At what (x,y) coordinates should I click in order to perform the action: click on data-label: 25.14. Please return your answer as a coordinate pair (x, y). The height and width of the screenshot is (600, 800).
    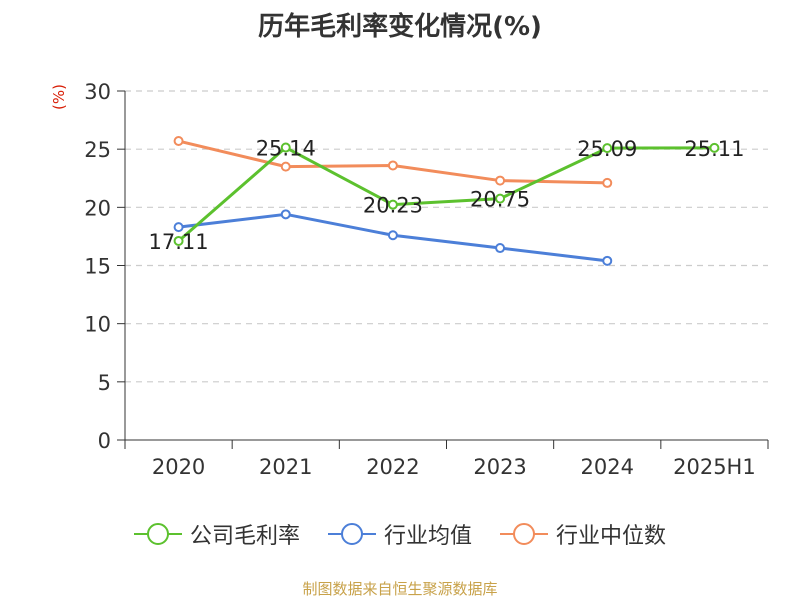
    Looking at the image, I should click on (286, 149).